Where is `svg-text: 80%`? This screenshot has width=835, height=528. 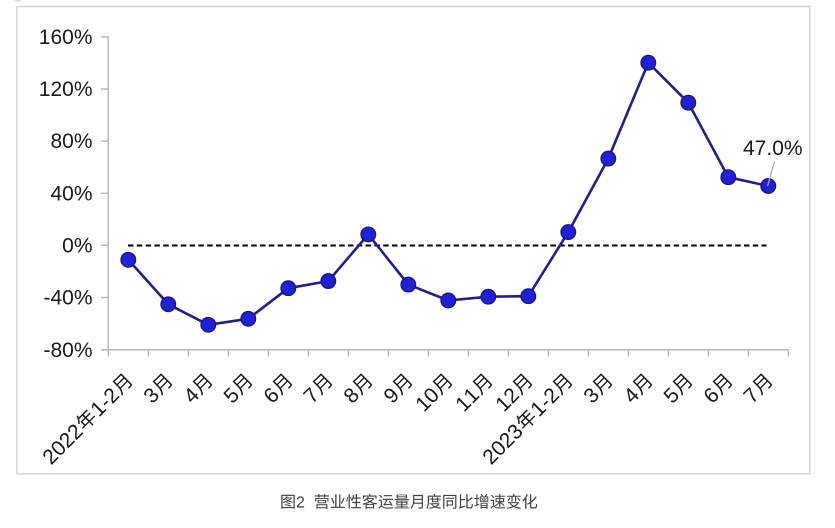
svg-text: 80% is located at coordinates (71, 141).